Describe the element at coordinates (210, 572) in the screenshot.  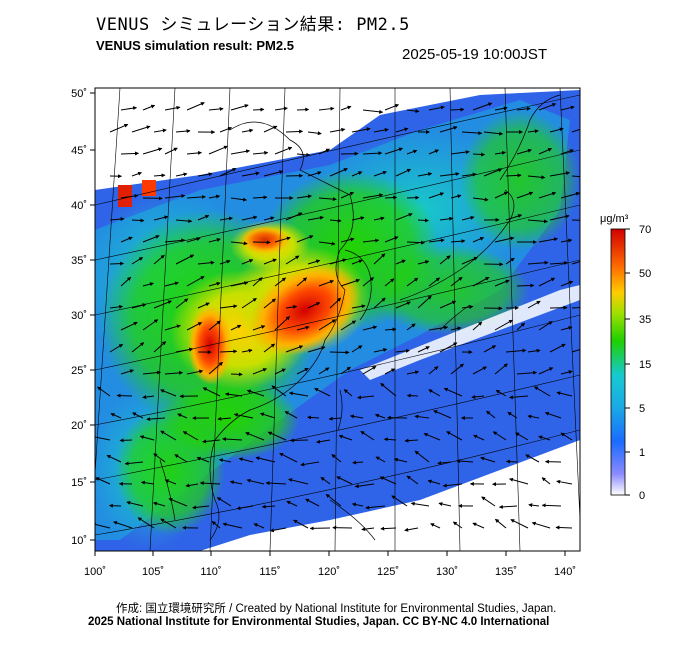
I see `lon-tick-label: 110˚` at that location.